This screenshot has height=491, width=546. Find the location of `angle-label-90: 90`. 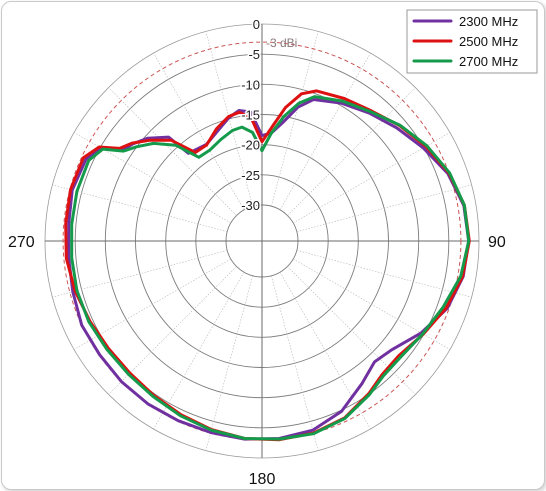

angle-label-90: 90 is located at coordinates (497, 242).